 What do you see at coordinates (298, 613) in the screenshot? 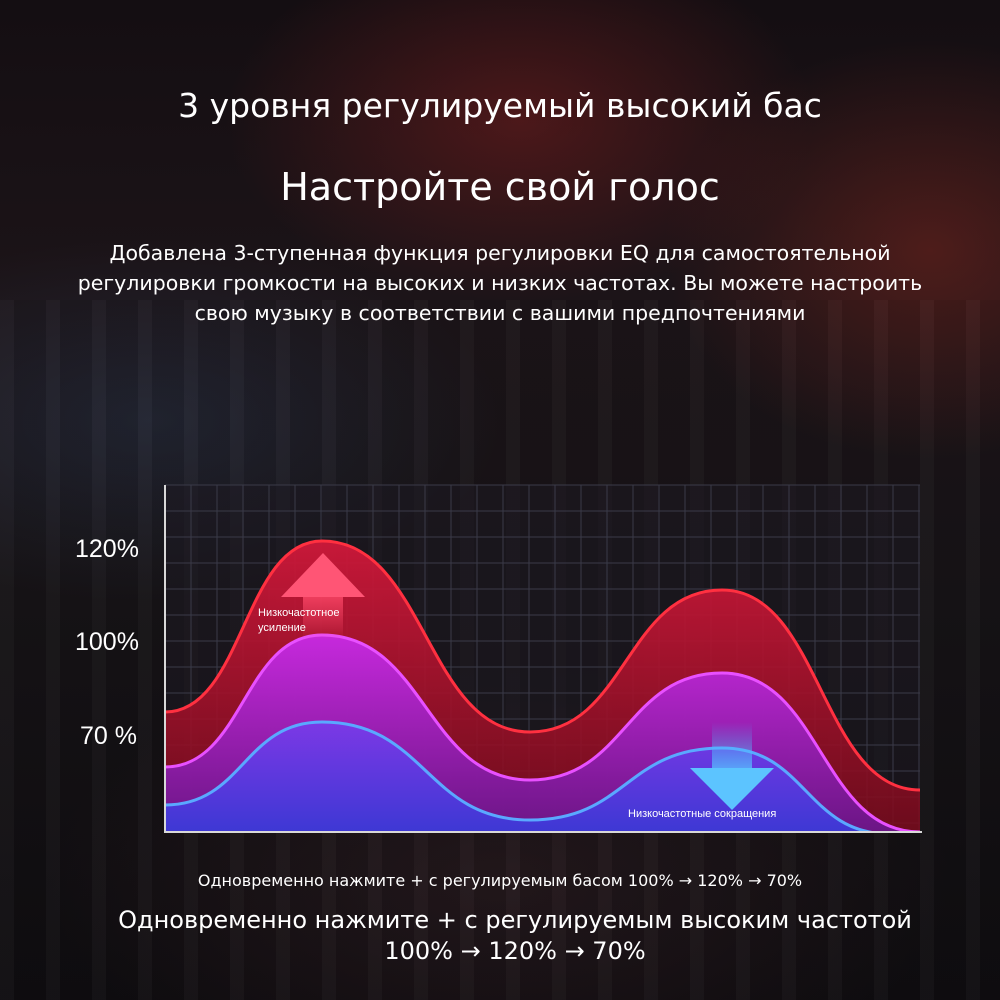
I see `boost-annotation-line1: Низкочастотное` at bounding box center [298, 613].